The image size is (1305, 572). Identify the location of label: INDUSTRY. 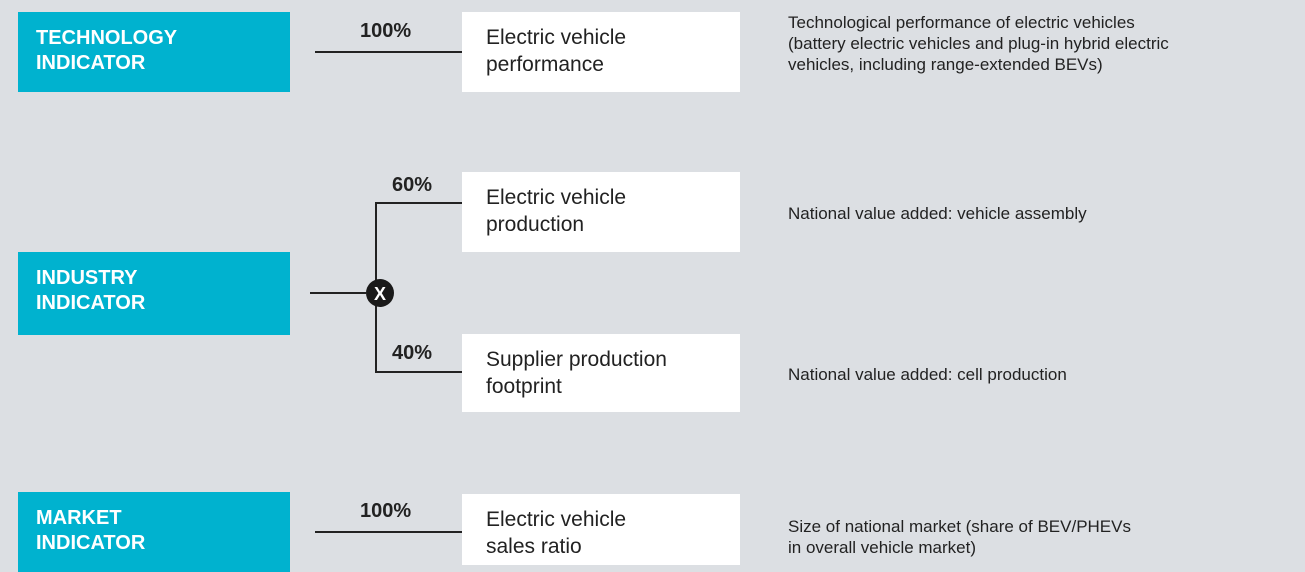
(87, 278).